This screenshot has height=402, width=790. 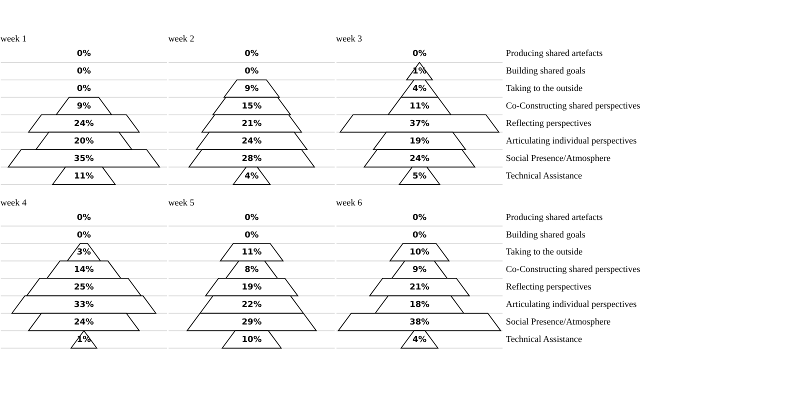 What do you see at coordinates (84, 157) in the screenshot?
I see `data-label: 35%` at bounding box center [84, 157].